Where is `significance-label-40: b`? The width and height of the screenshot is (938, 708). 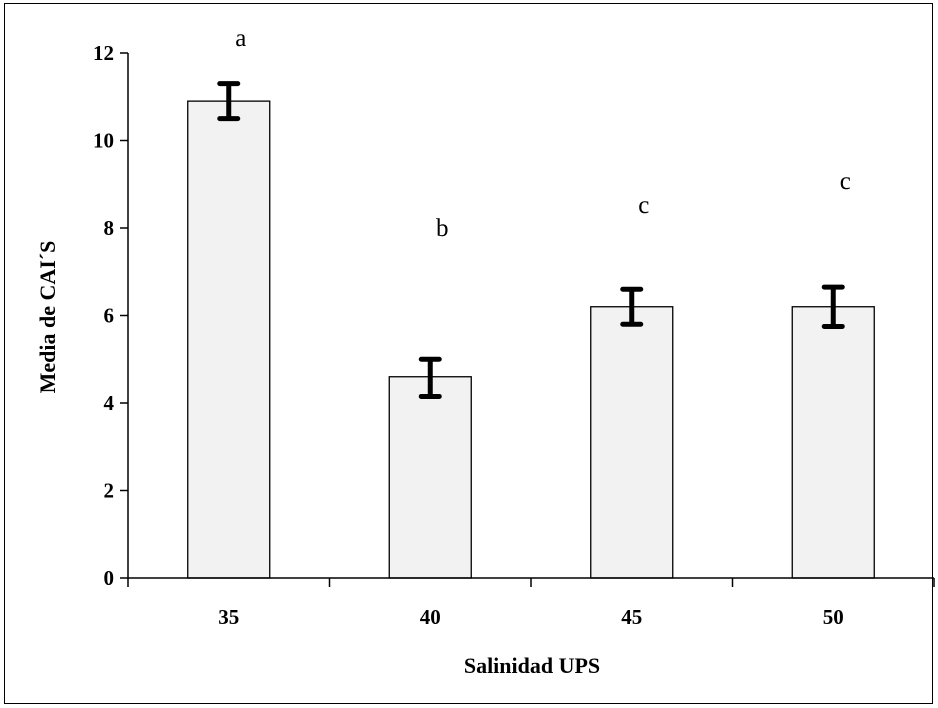 significance-label-40: b is located at coordinates (442, 228).